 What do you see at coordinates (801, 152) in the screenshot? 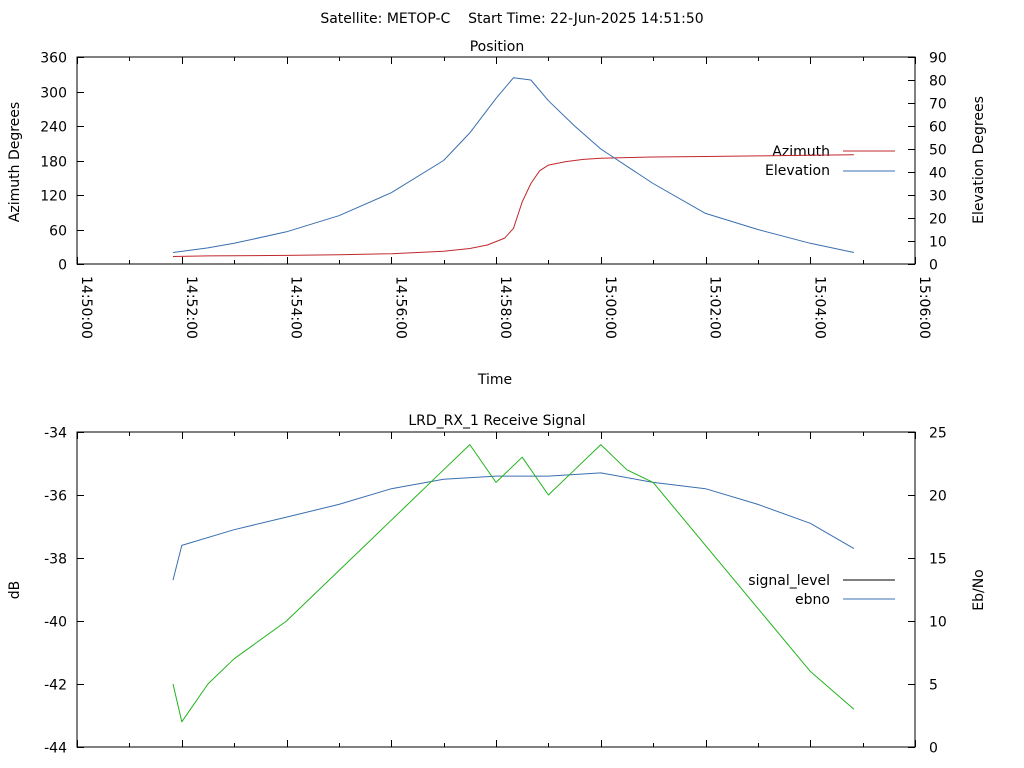
I see `legend-azimuth-label: Azimuth` at bounding box center [801, 152].